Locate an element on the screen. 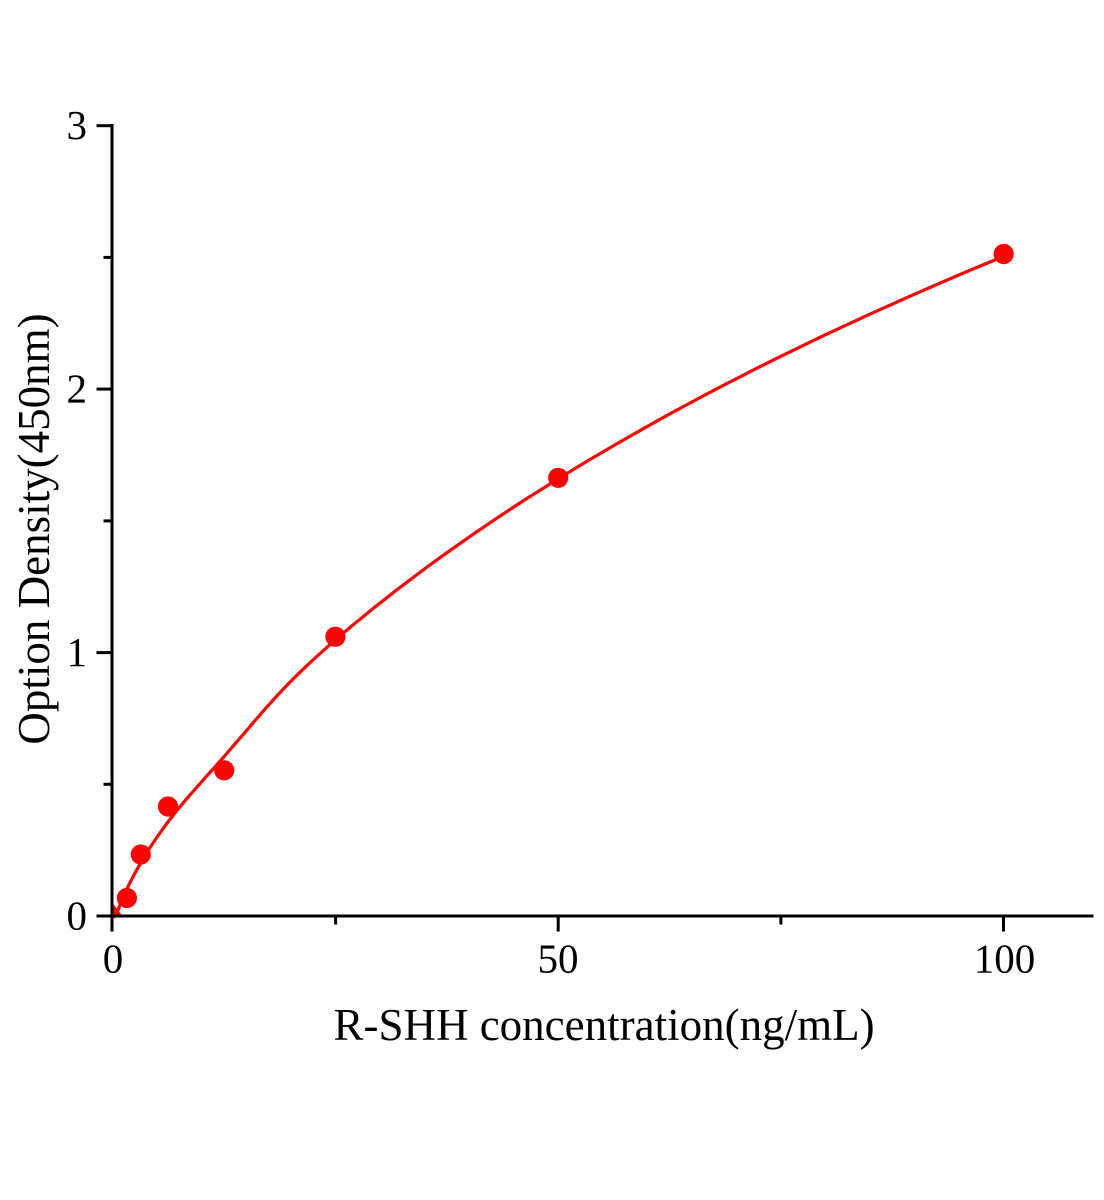 Image resolution: width=1104 pixels, height=1200 pixels. svg-text: 2 is located at coordinates (77, 388).